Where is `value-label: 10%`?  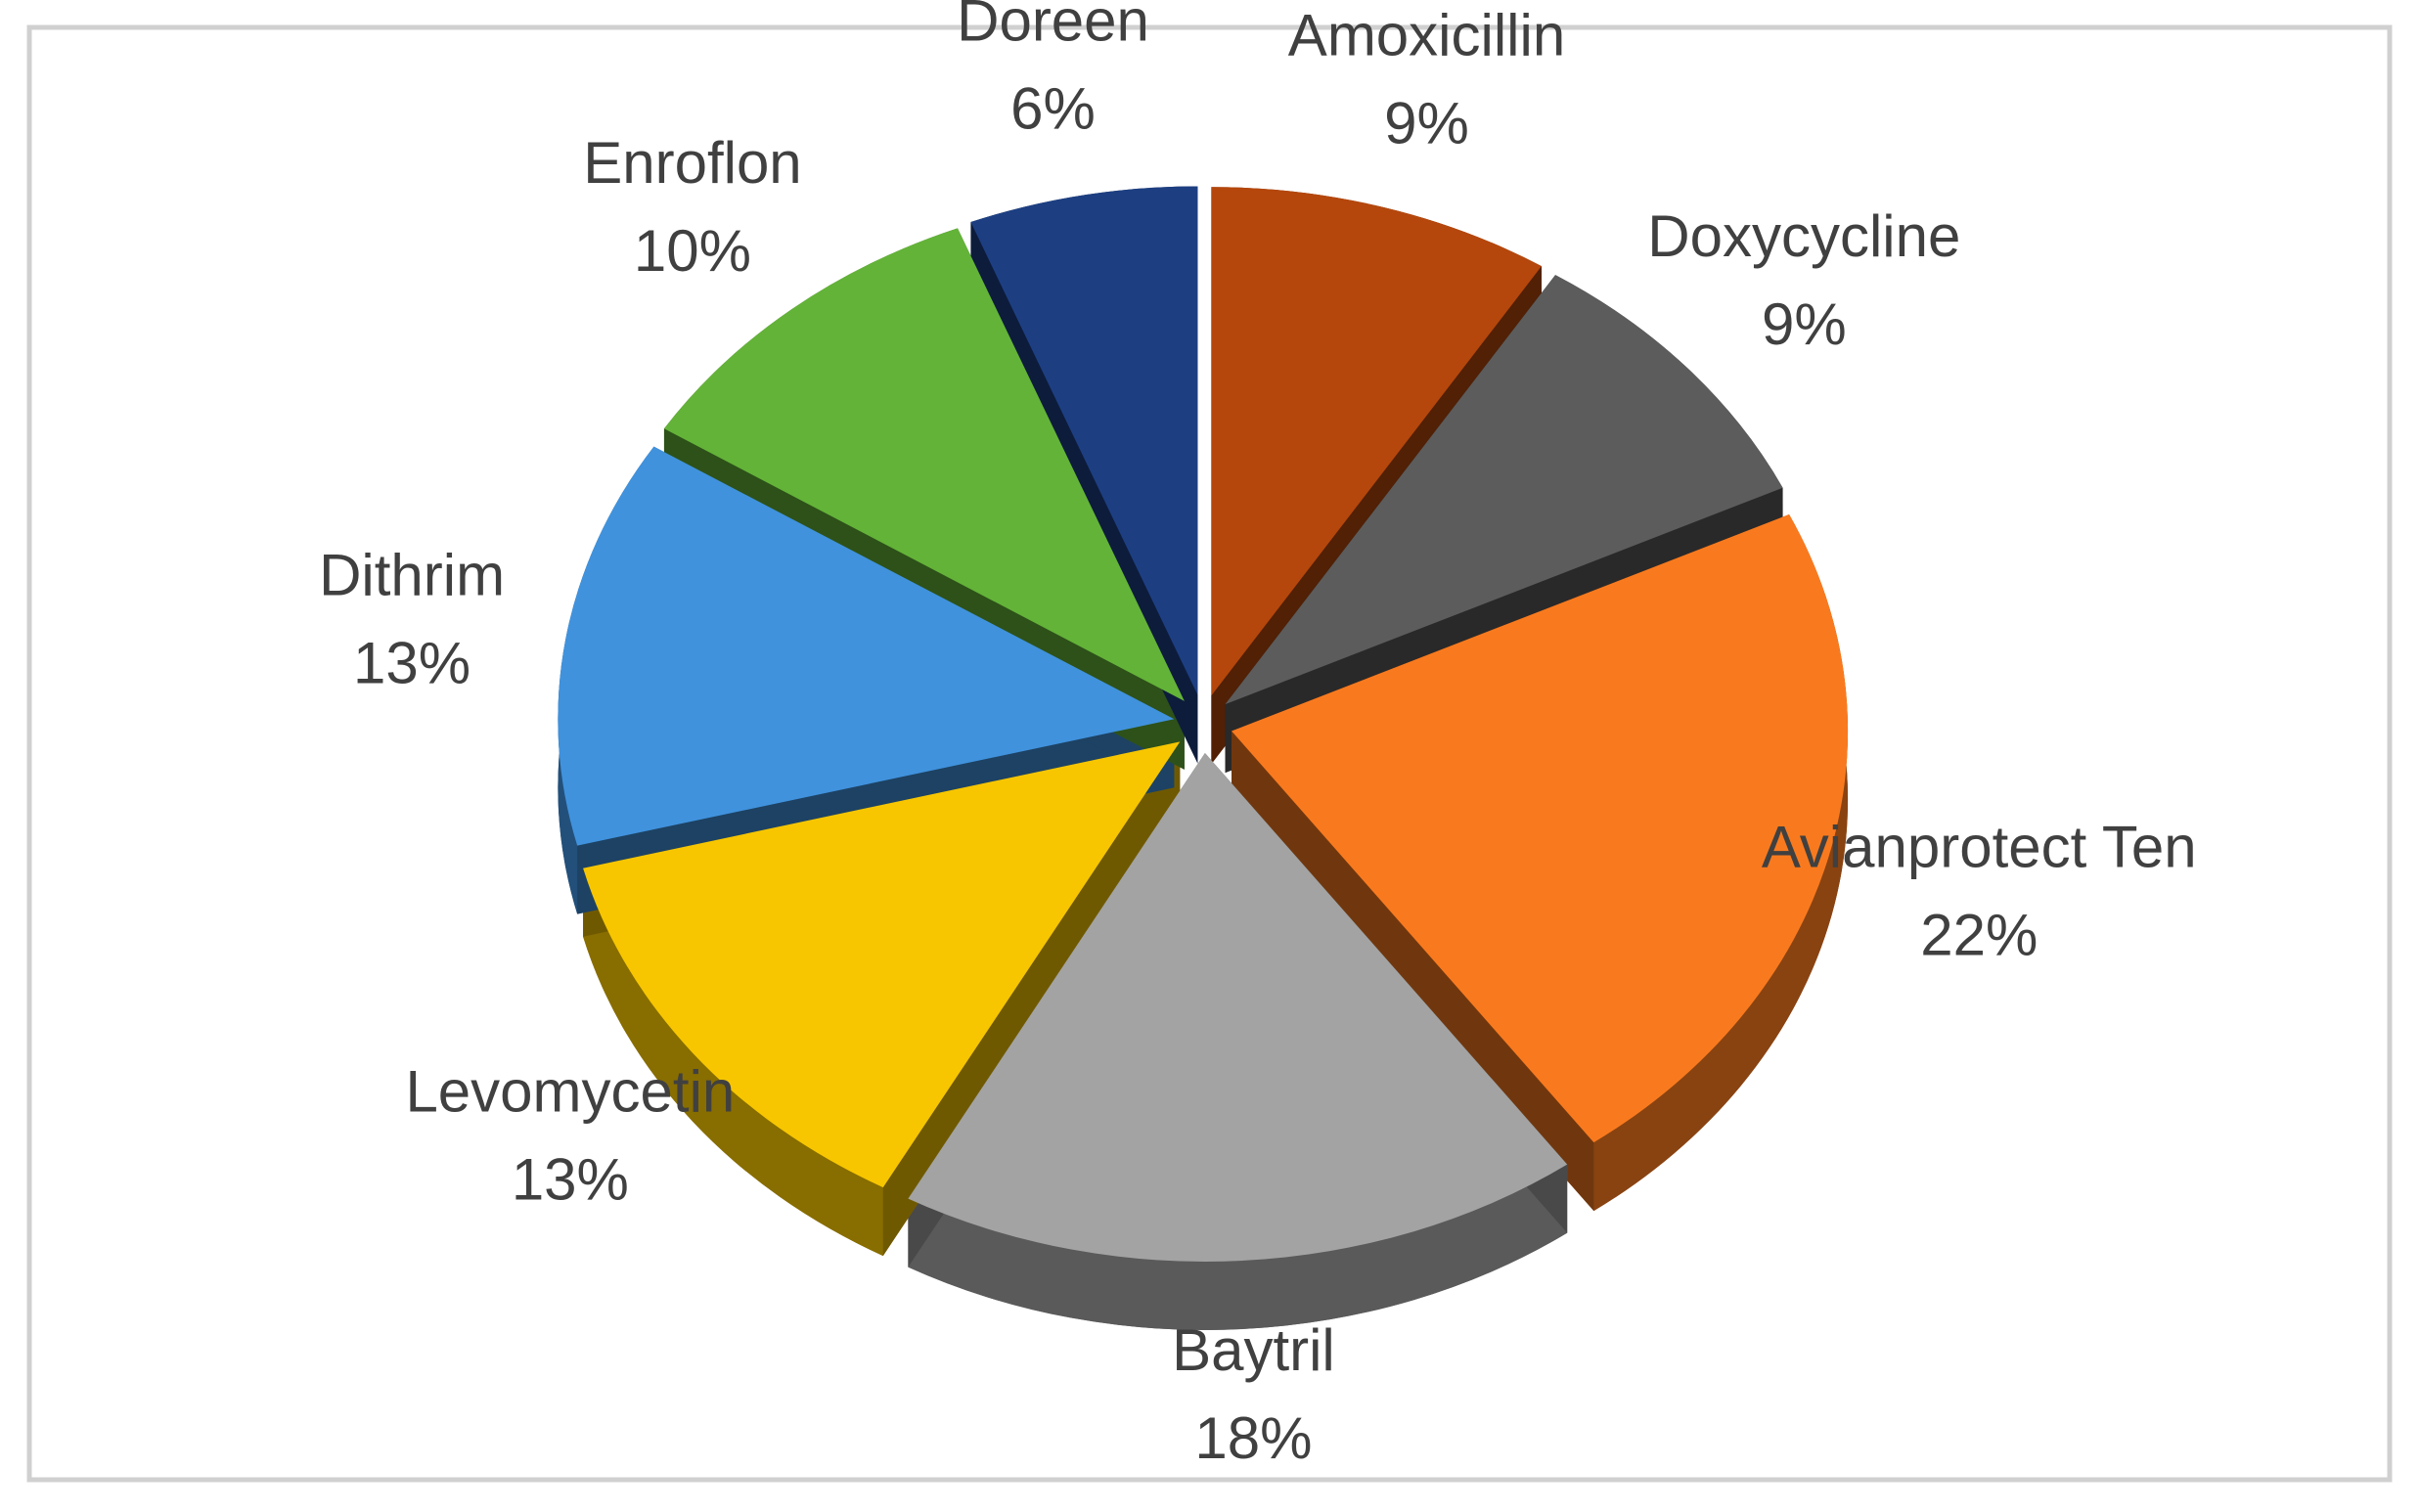
value-label: 10% is located at coordinates (692, 251).